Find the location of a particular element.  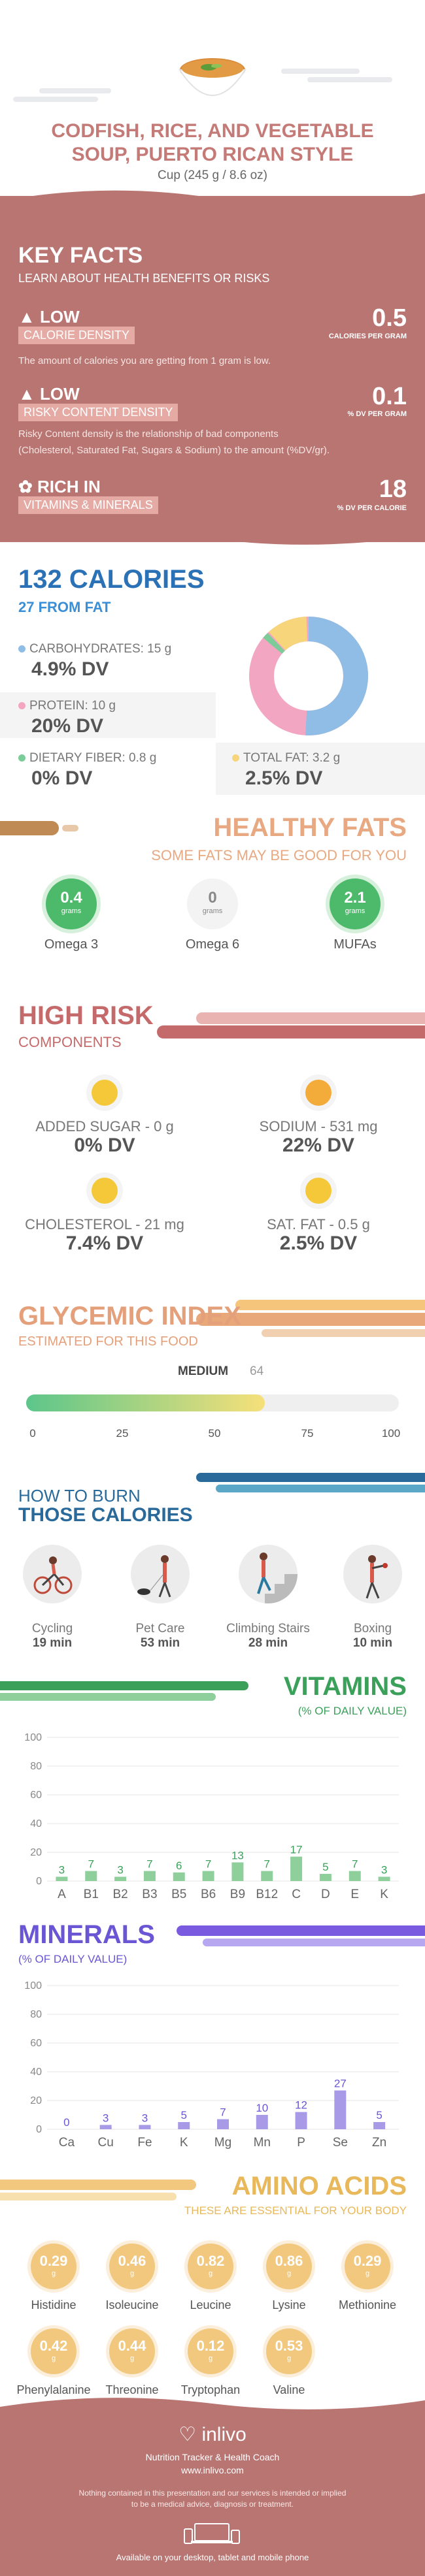

calorie-density-level-text: LOW is located at coordinates (59, 317).